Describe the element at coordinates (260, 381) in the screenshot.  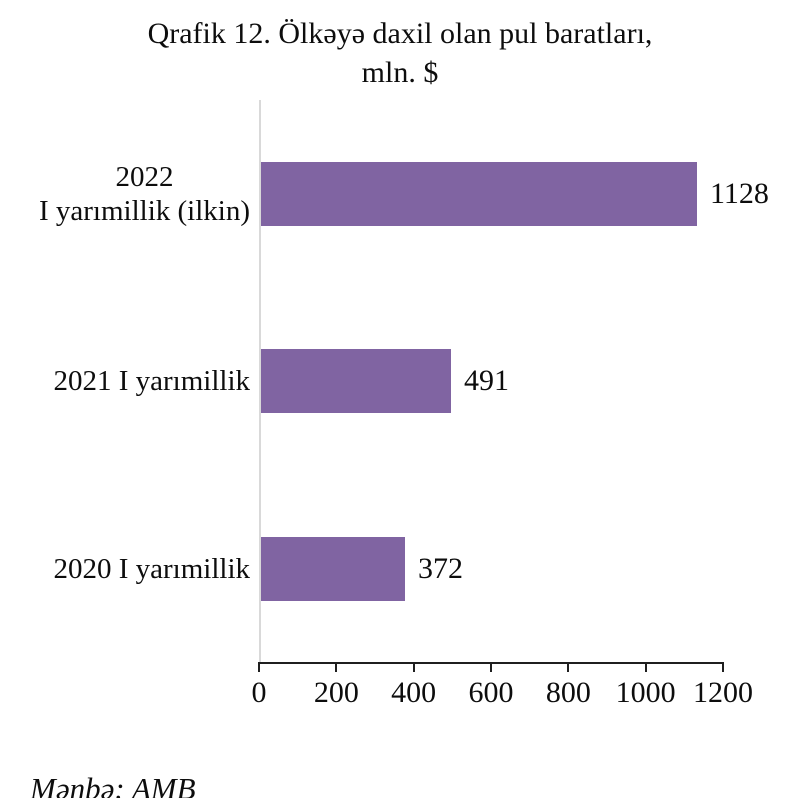
I see `y-axis-line` at that location.